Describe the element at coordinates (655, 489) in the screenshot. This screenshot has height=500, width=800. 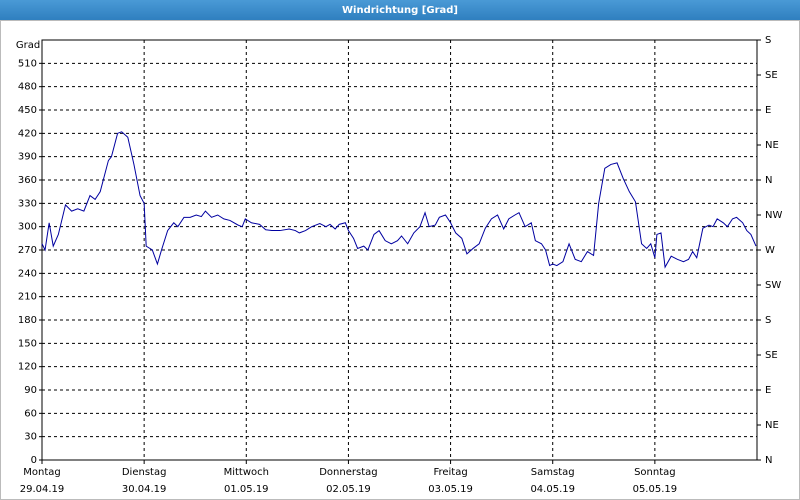
I see `x-tick-sublabel: 05.05.19` at that location.